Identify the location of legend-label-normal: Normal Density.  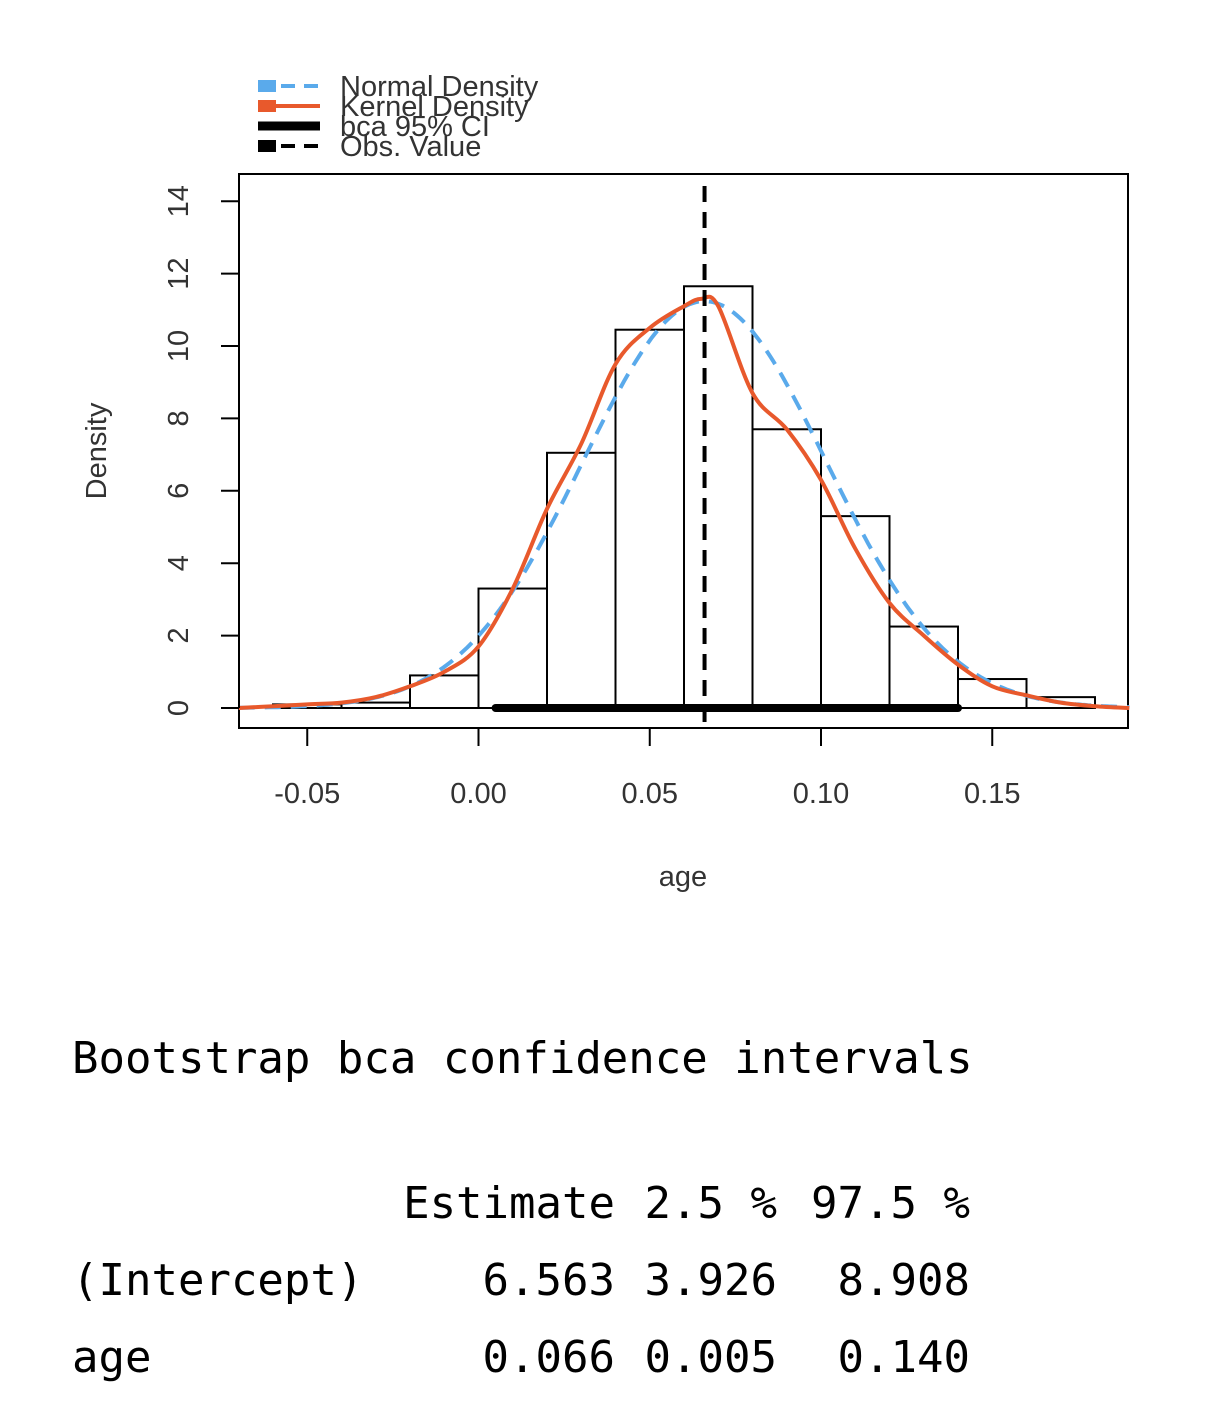
(439, 87).